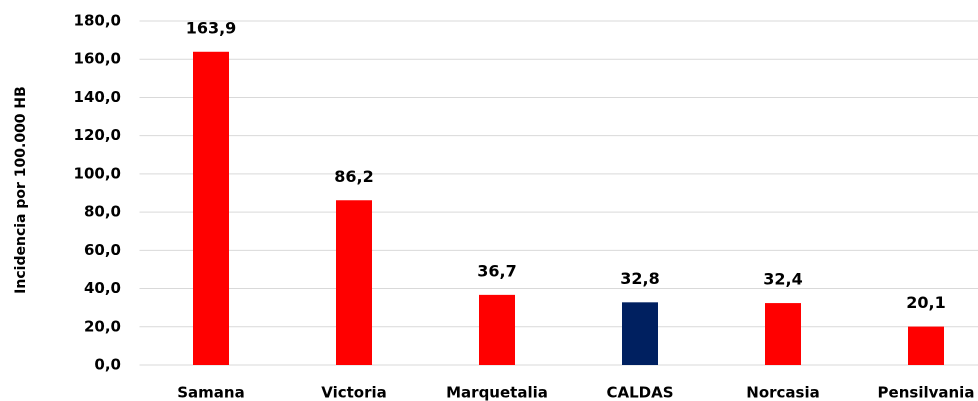 The height and width of the screenshot is (401, 978). I want to click on x-tick-label: CALDAS, so click(639, 392).